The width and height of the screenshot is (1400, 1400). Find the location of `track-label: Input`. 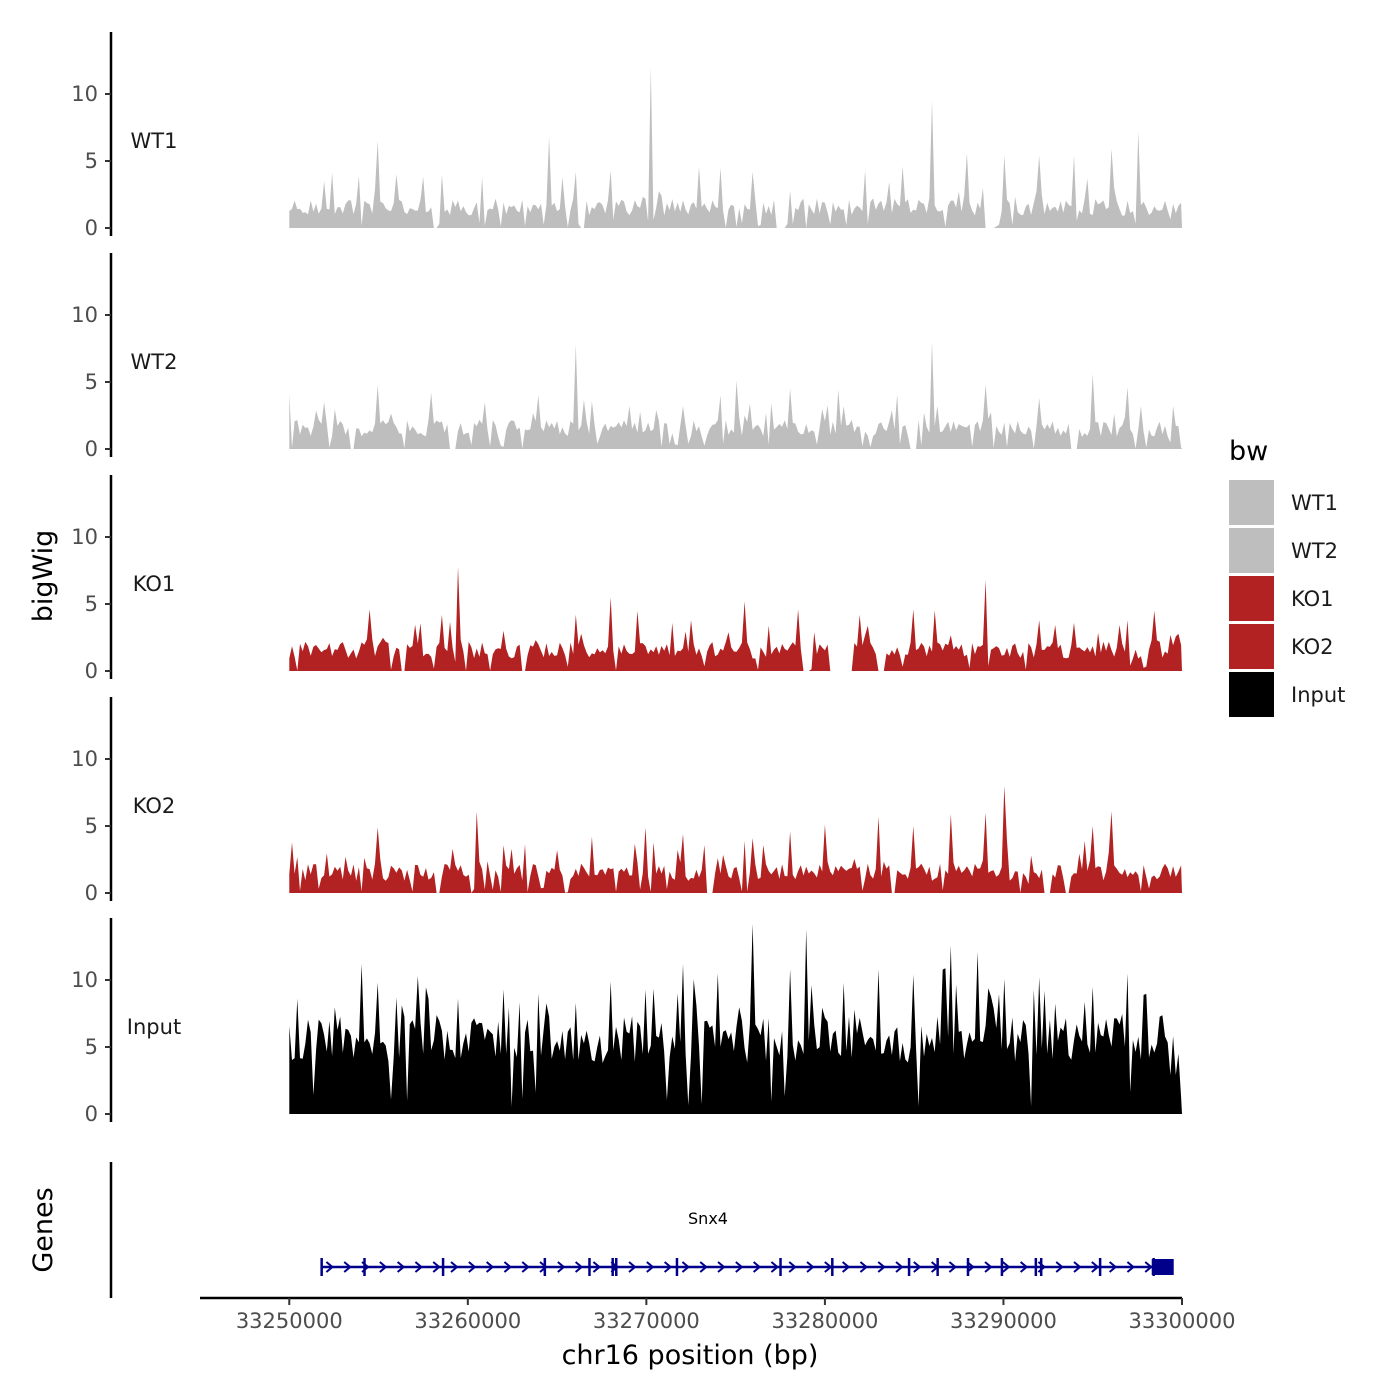

track-label: Input is located at coordinates (154, 1027).